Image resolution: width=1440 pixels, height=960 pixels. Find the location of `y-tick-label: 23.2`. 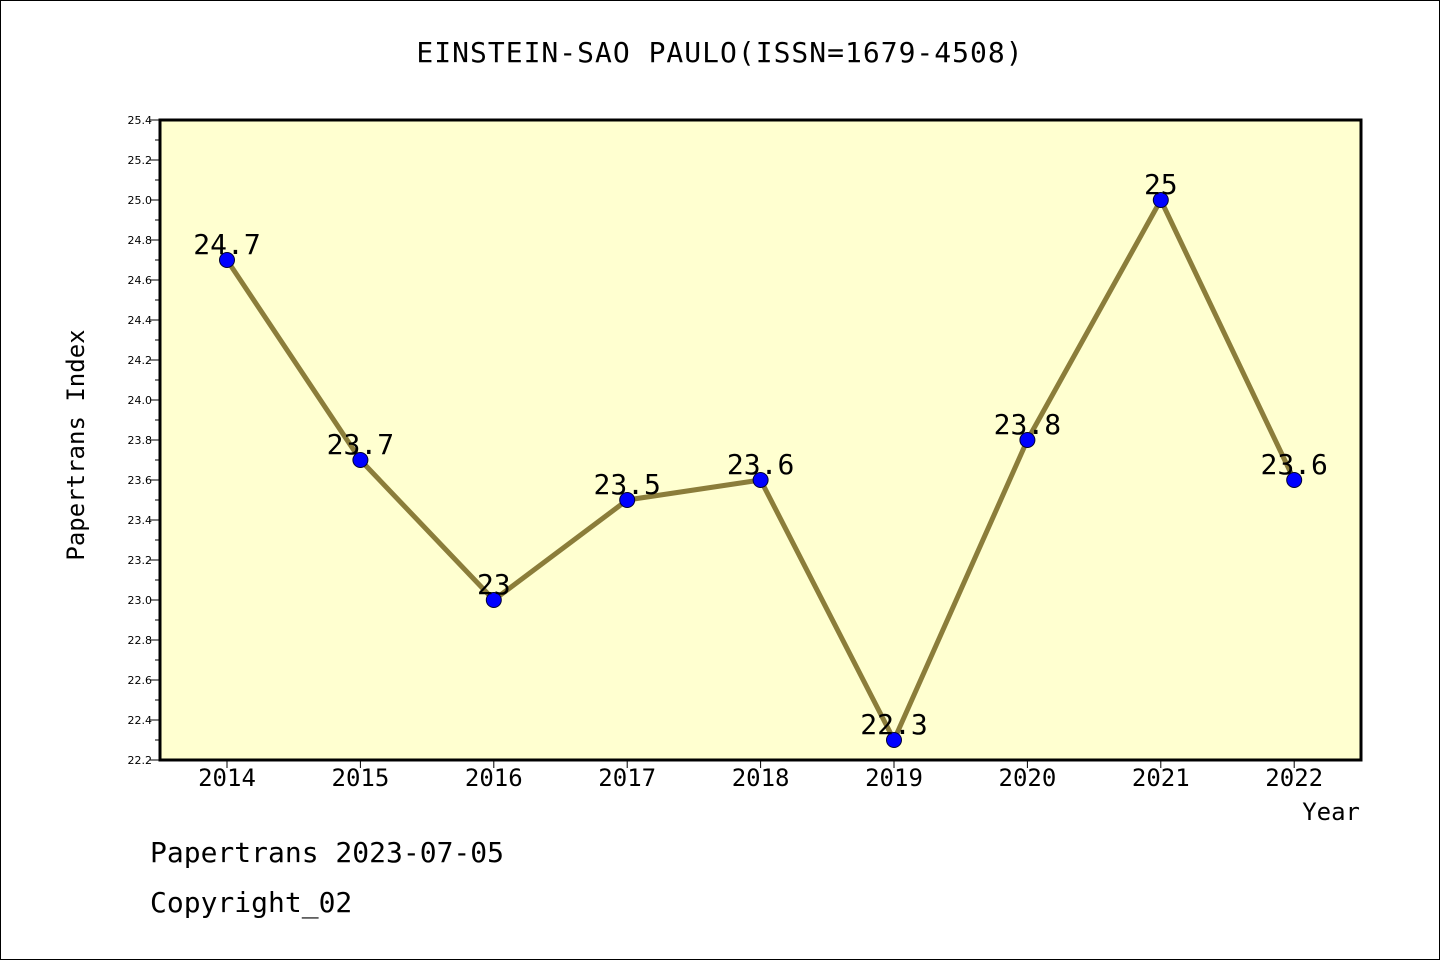

y-tick-label: 23.2 is located at coordinates (140, 560).